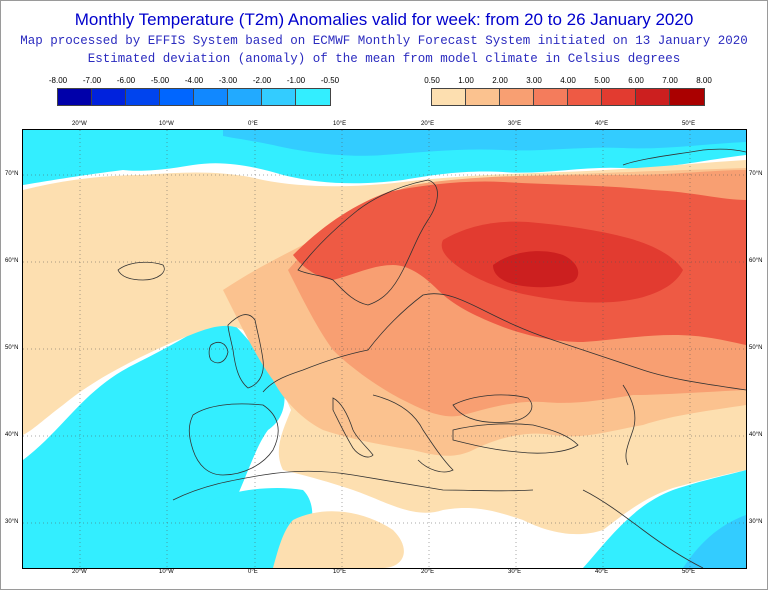 The width and height of the screenshot is (768, 590). Describe the element at coordinates (253, 572) in the screenshot. I see `lon-label-bottom: 0°E` at that location.